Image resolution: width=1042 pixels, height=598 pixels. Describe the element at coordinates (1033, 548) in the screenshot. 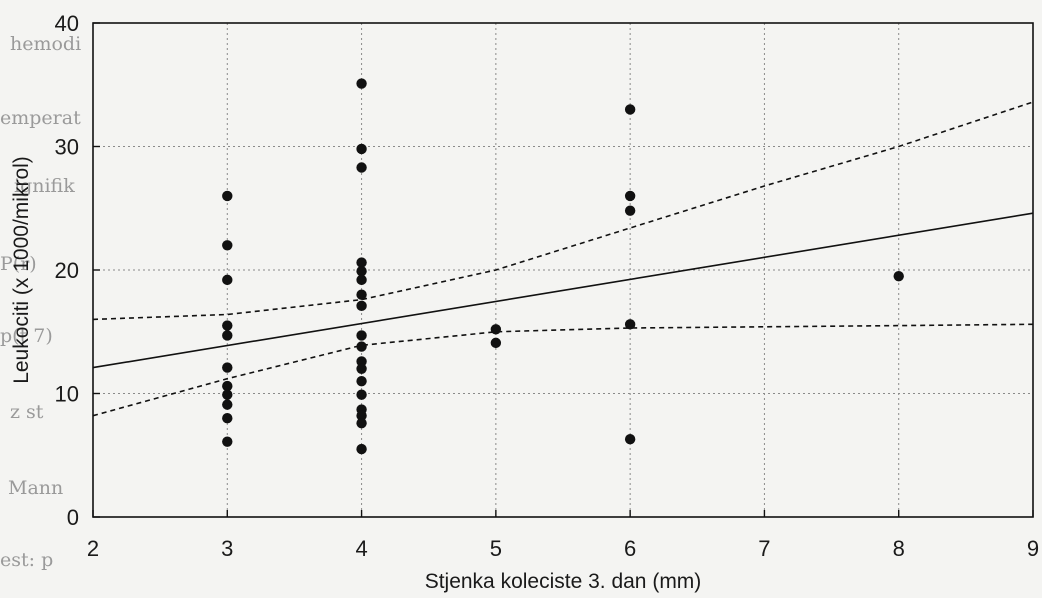

I see `x-tick-label: 9` at that location.